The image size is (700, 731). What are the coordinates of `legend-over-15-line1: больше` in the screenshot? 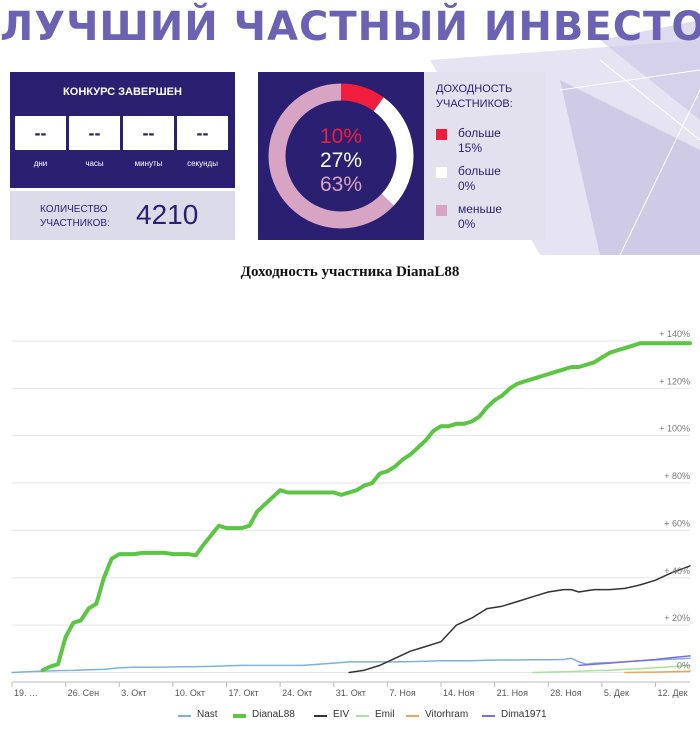 It's located at (479, 133).